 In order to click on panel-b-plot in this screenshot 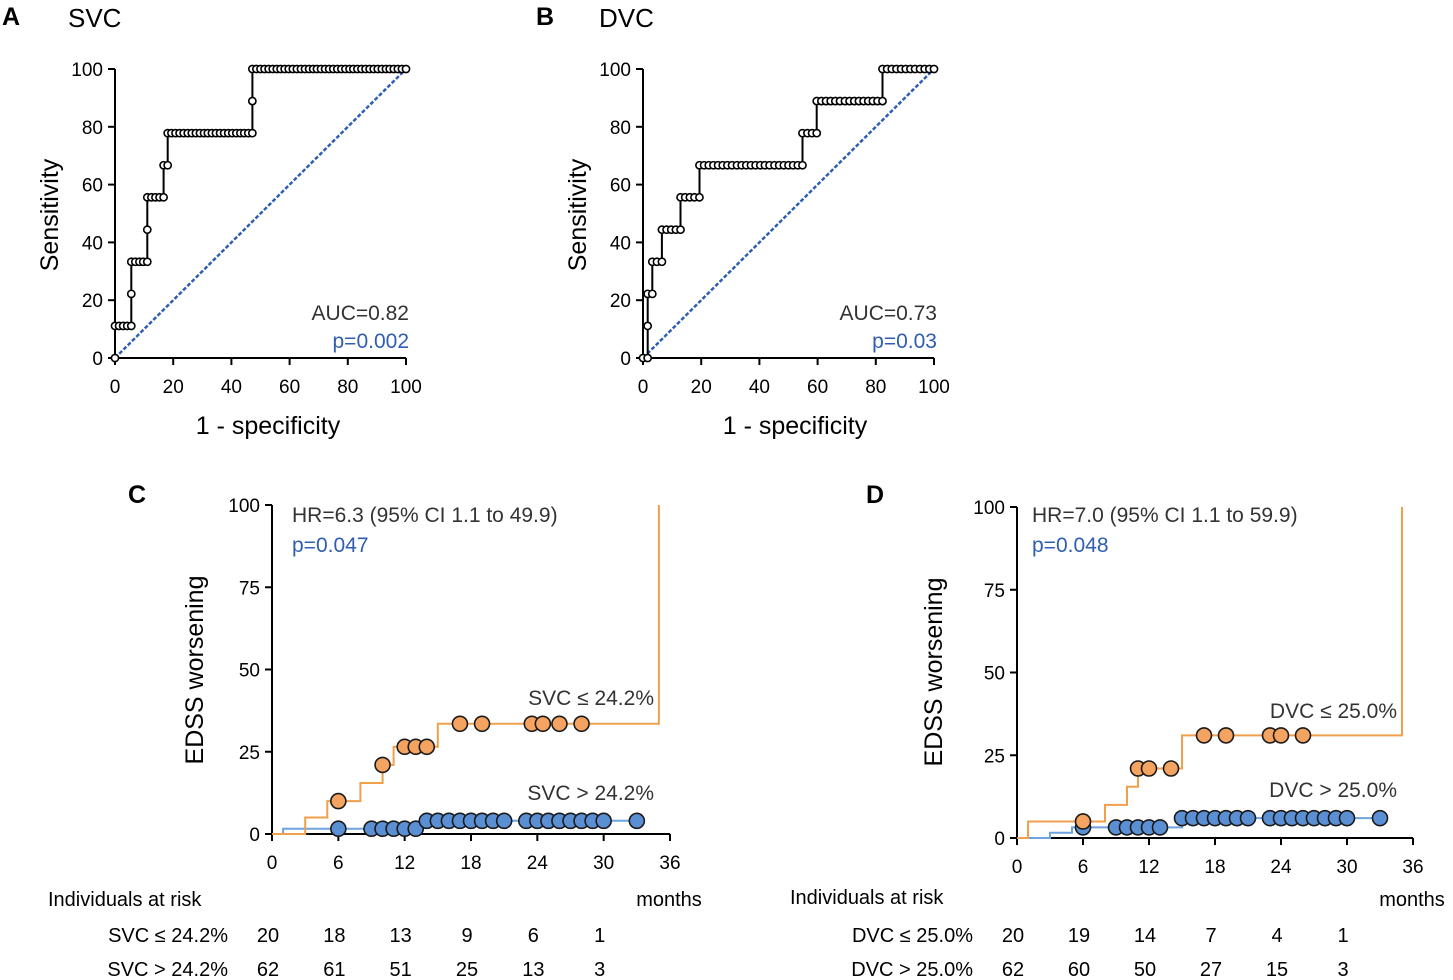, I will do `click(788, 213)`.